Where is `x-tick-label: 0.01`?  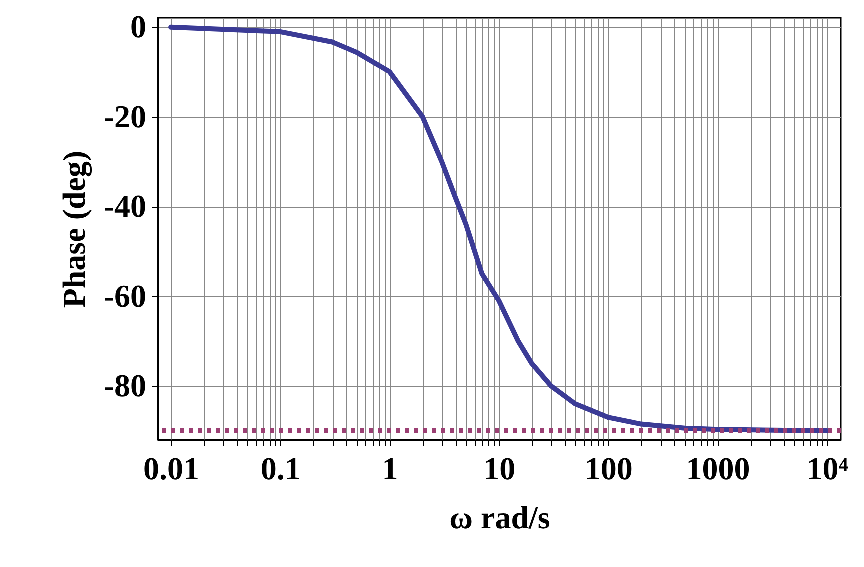
x-tick-label: 0.01 is located at coordinates (172, 468).